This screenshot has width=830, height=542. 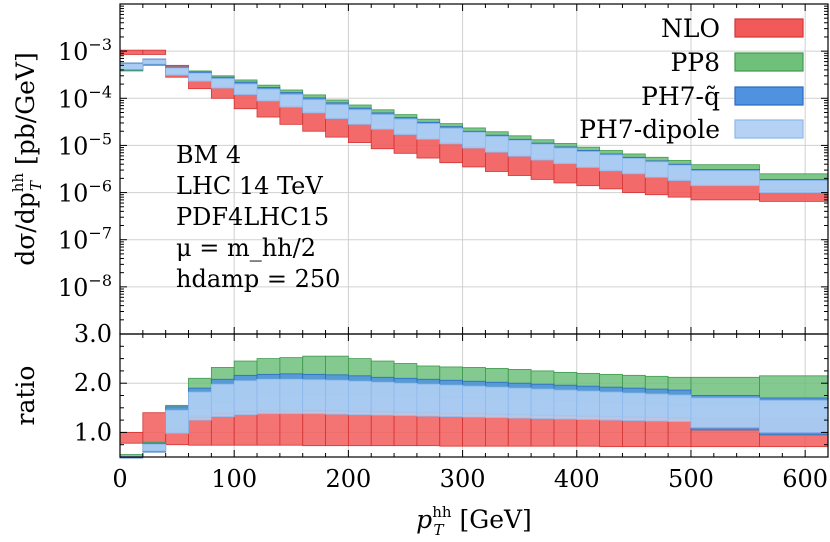 What do you see at coordinates (246, 248) in the screenshot?
I see `annotation-line: μ = m_hh/2` at bounding box center [246, 248].